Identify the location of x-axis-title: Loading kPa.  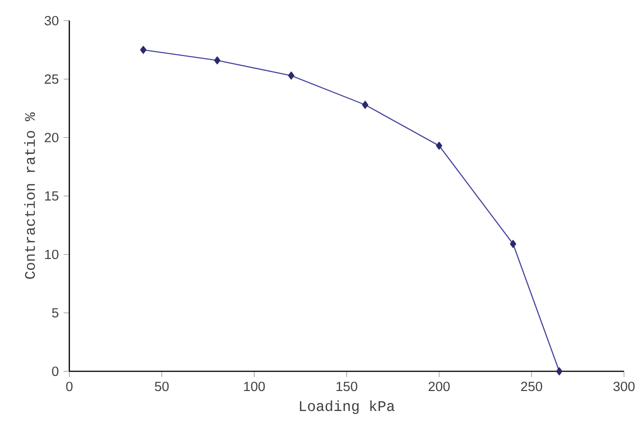
(347, 407).